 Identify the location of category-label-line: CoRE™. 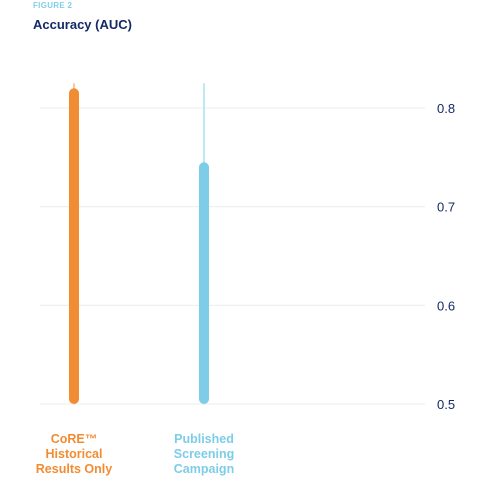
(74, 439).